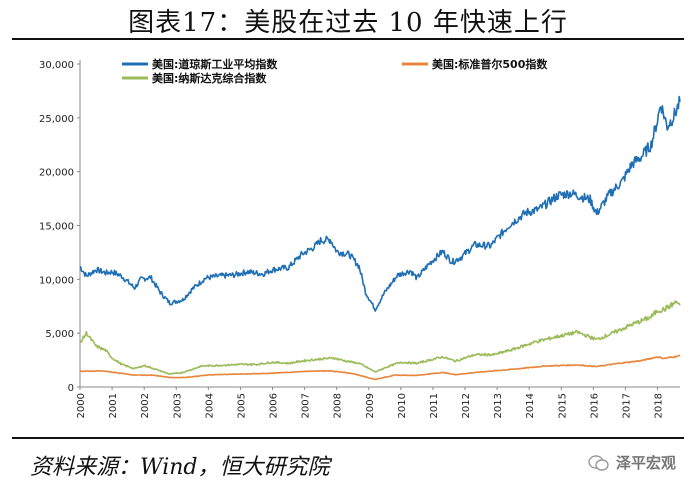 The height and width of the screenshot is (491, 696). What do you see at coordinates (498, 405) in the screenshot?
I see `x-tick-label: 2013` at bounding box center [498, 405].